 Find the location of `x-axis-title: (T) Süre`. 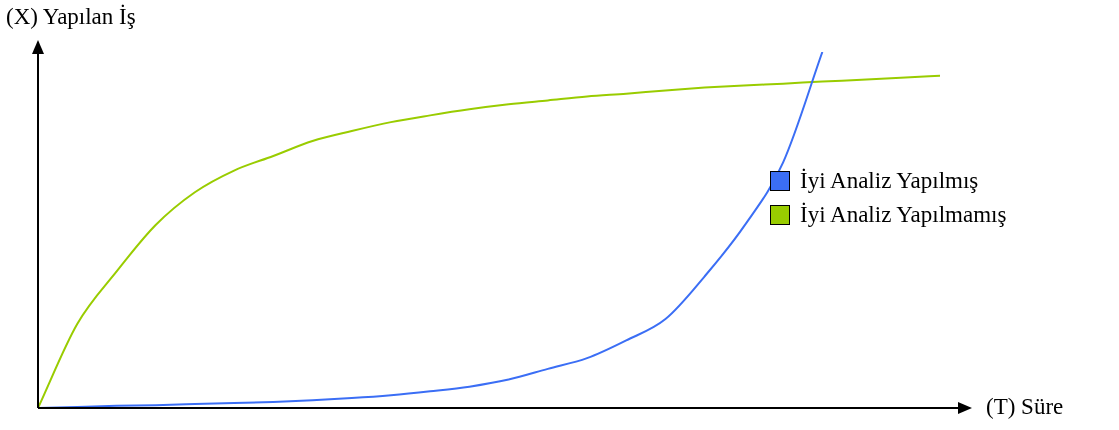

x-axis-title: (T) Süre is located at coordinates (1025, 407).